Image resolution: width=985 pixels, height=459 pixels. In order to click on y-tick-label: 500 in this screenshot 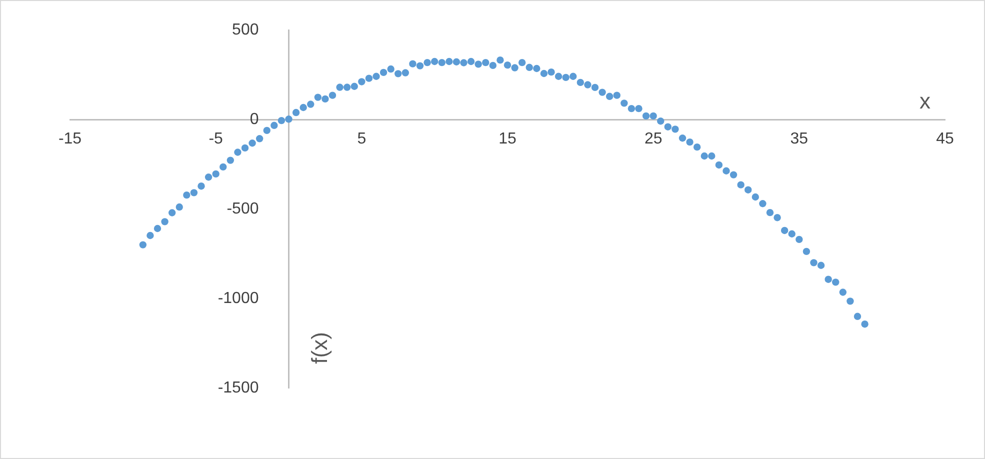, I will do `click(245, 29)`.